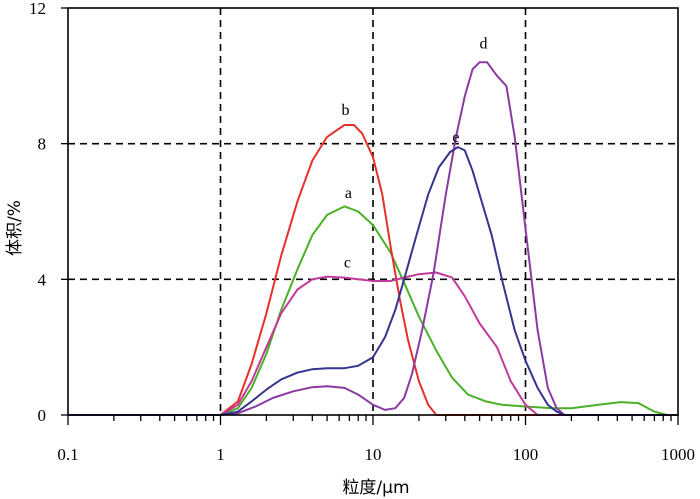 The image size is (700, 499). I want to click on series-label-e: e, so click(455, 137).